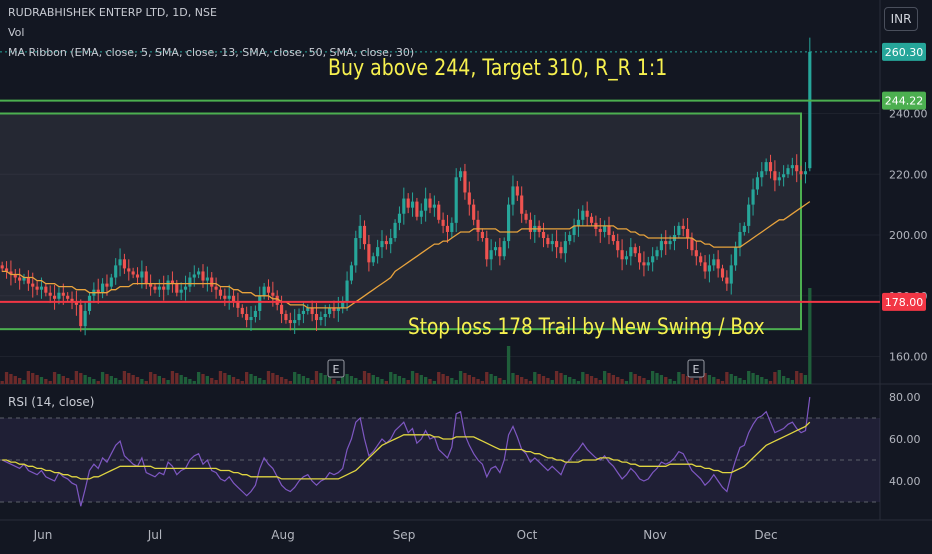 This screenshot has height=554, width=932. What do you see at coordinates (51, 402) in the screenshot?
I see `rsi-legend: RSI (14, close)` at bounding box center [51, 402].